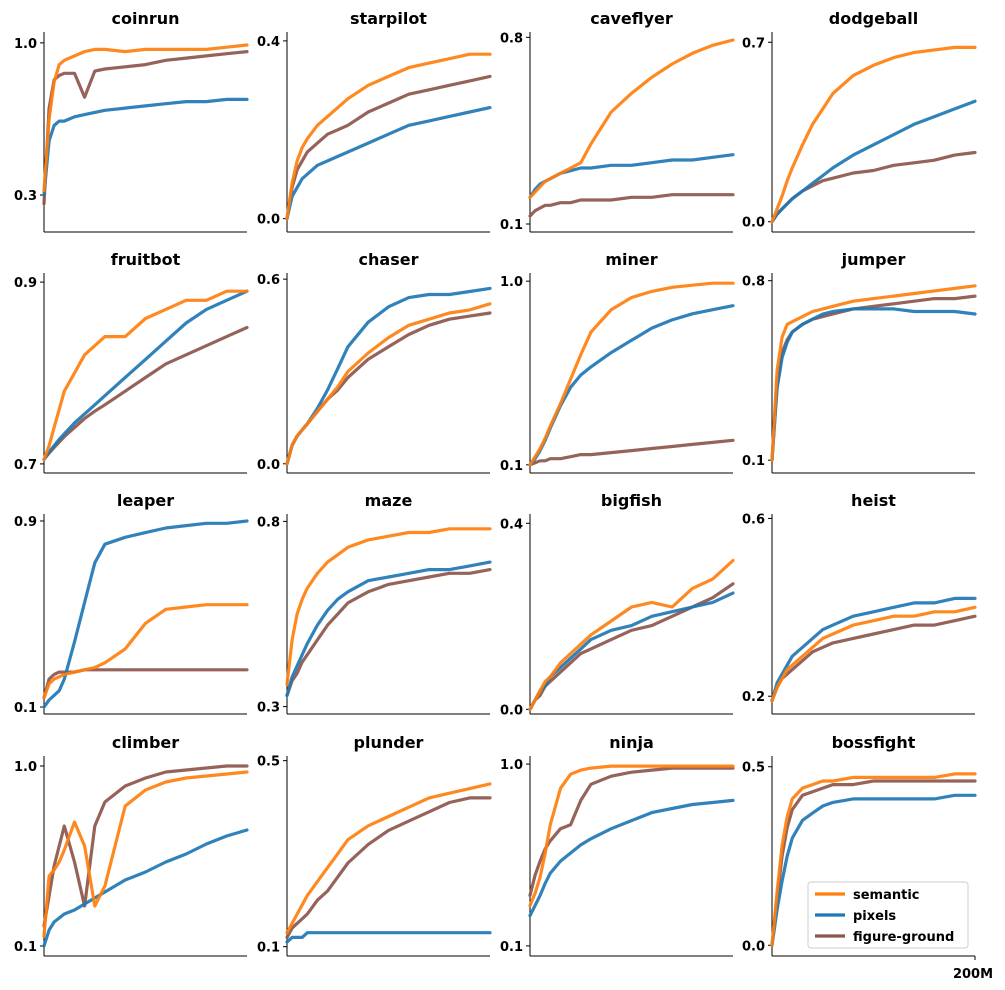  I want to click on panel-coinrun: coinrun 0.3 1.0, so click(131, 121).